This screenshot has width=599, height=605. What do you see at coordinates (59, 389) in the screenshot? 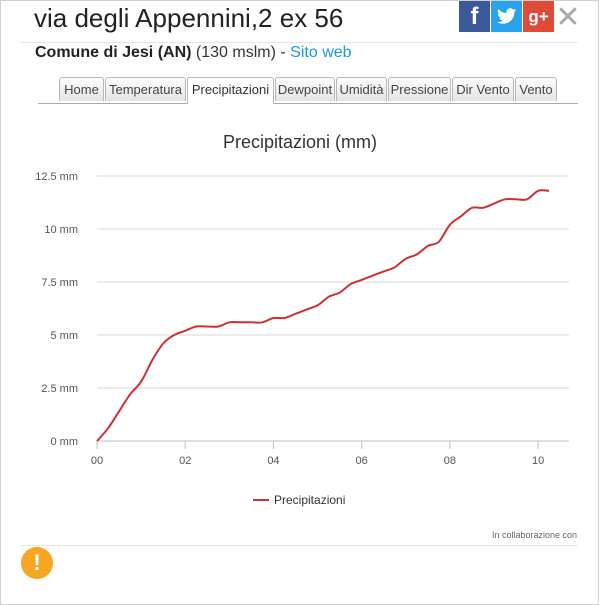
I see `y-tick-label: 2.5 mm` at bounding box center [59, 389].